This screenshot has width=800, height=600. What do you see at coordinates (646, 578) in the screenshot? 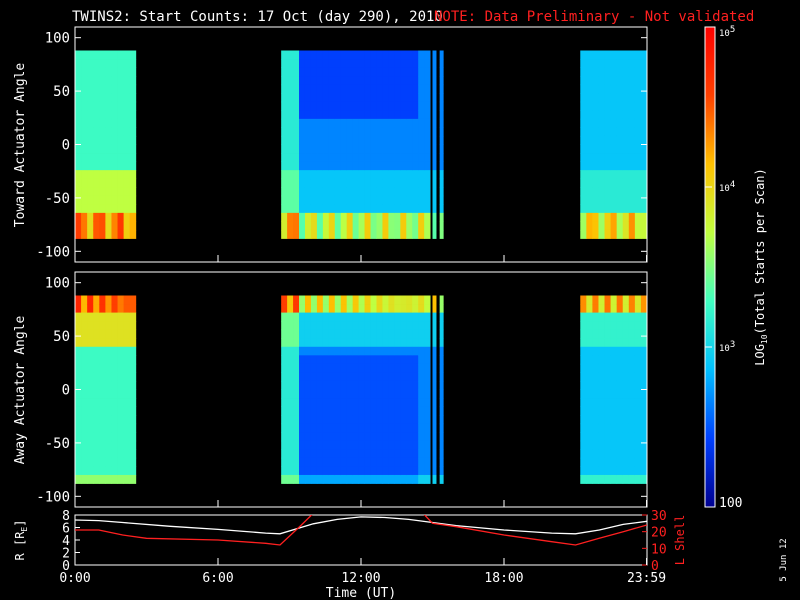
I see `x-tick-label: 23:59` at bounding box center [646, 578].